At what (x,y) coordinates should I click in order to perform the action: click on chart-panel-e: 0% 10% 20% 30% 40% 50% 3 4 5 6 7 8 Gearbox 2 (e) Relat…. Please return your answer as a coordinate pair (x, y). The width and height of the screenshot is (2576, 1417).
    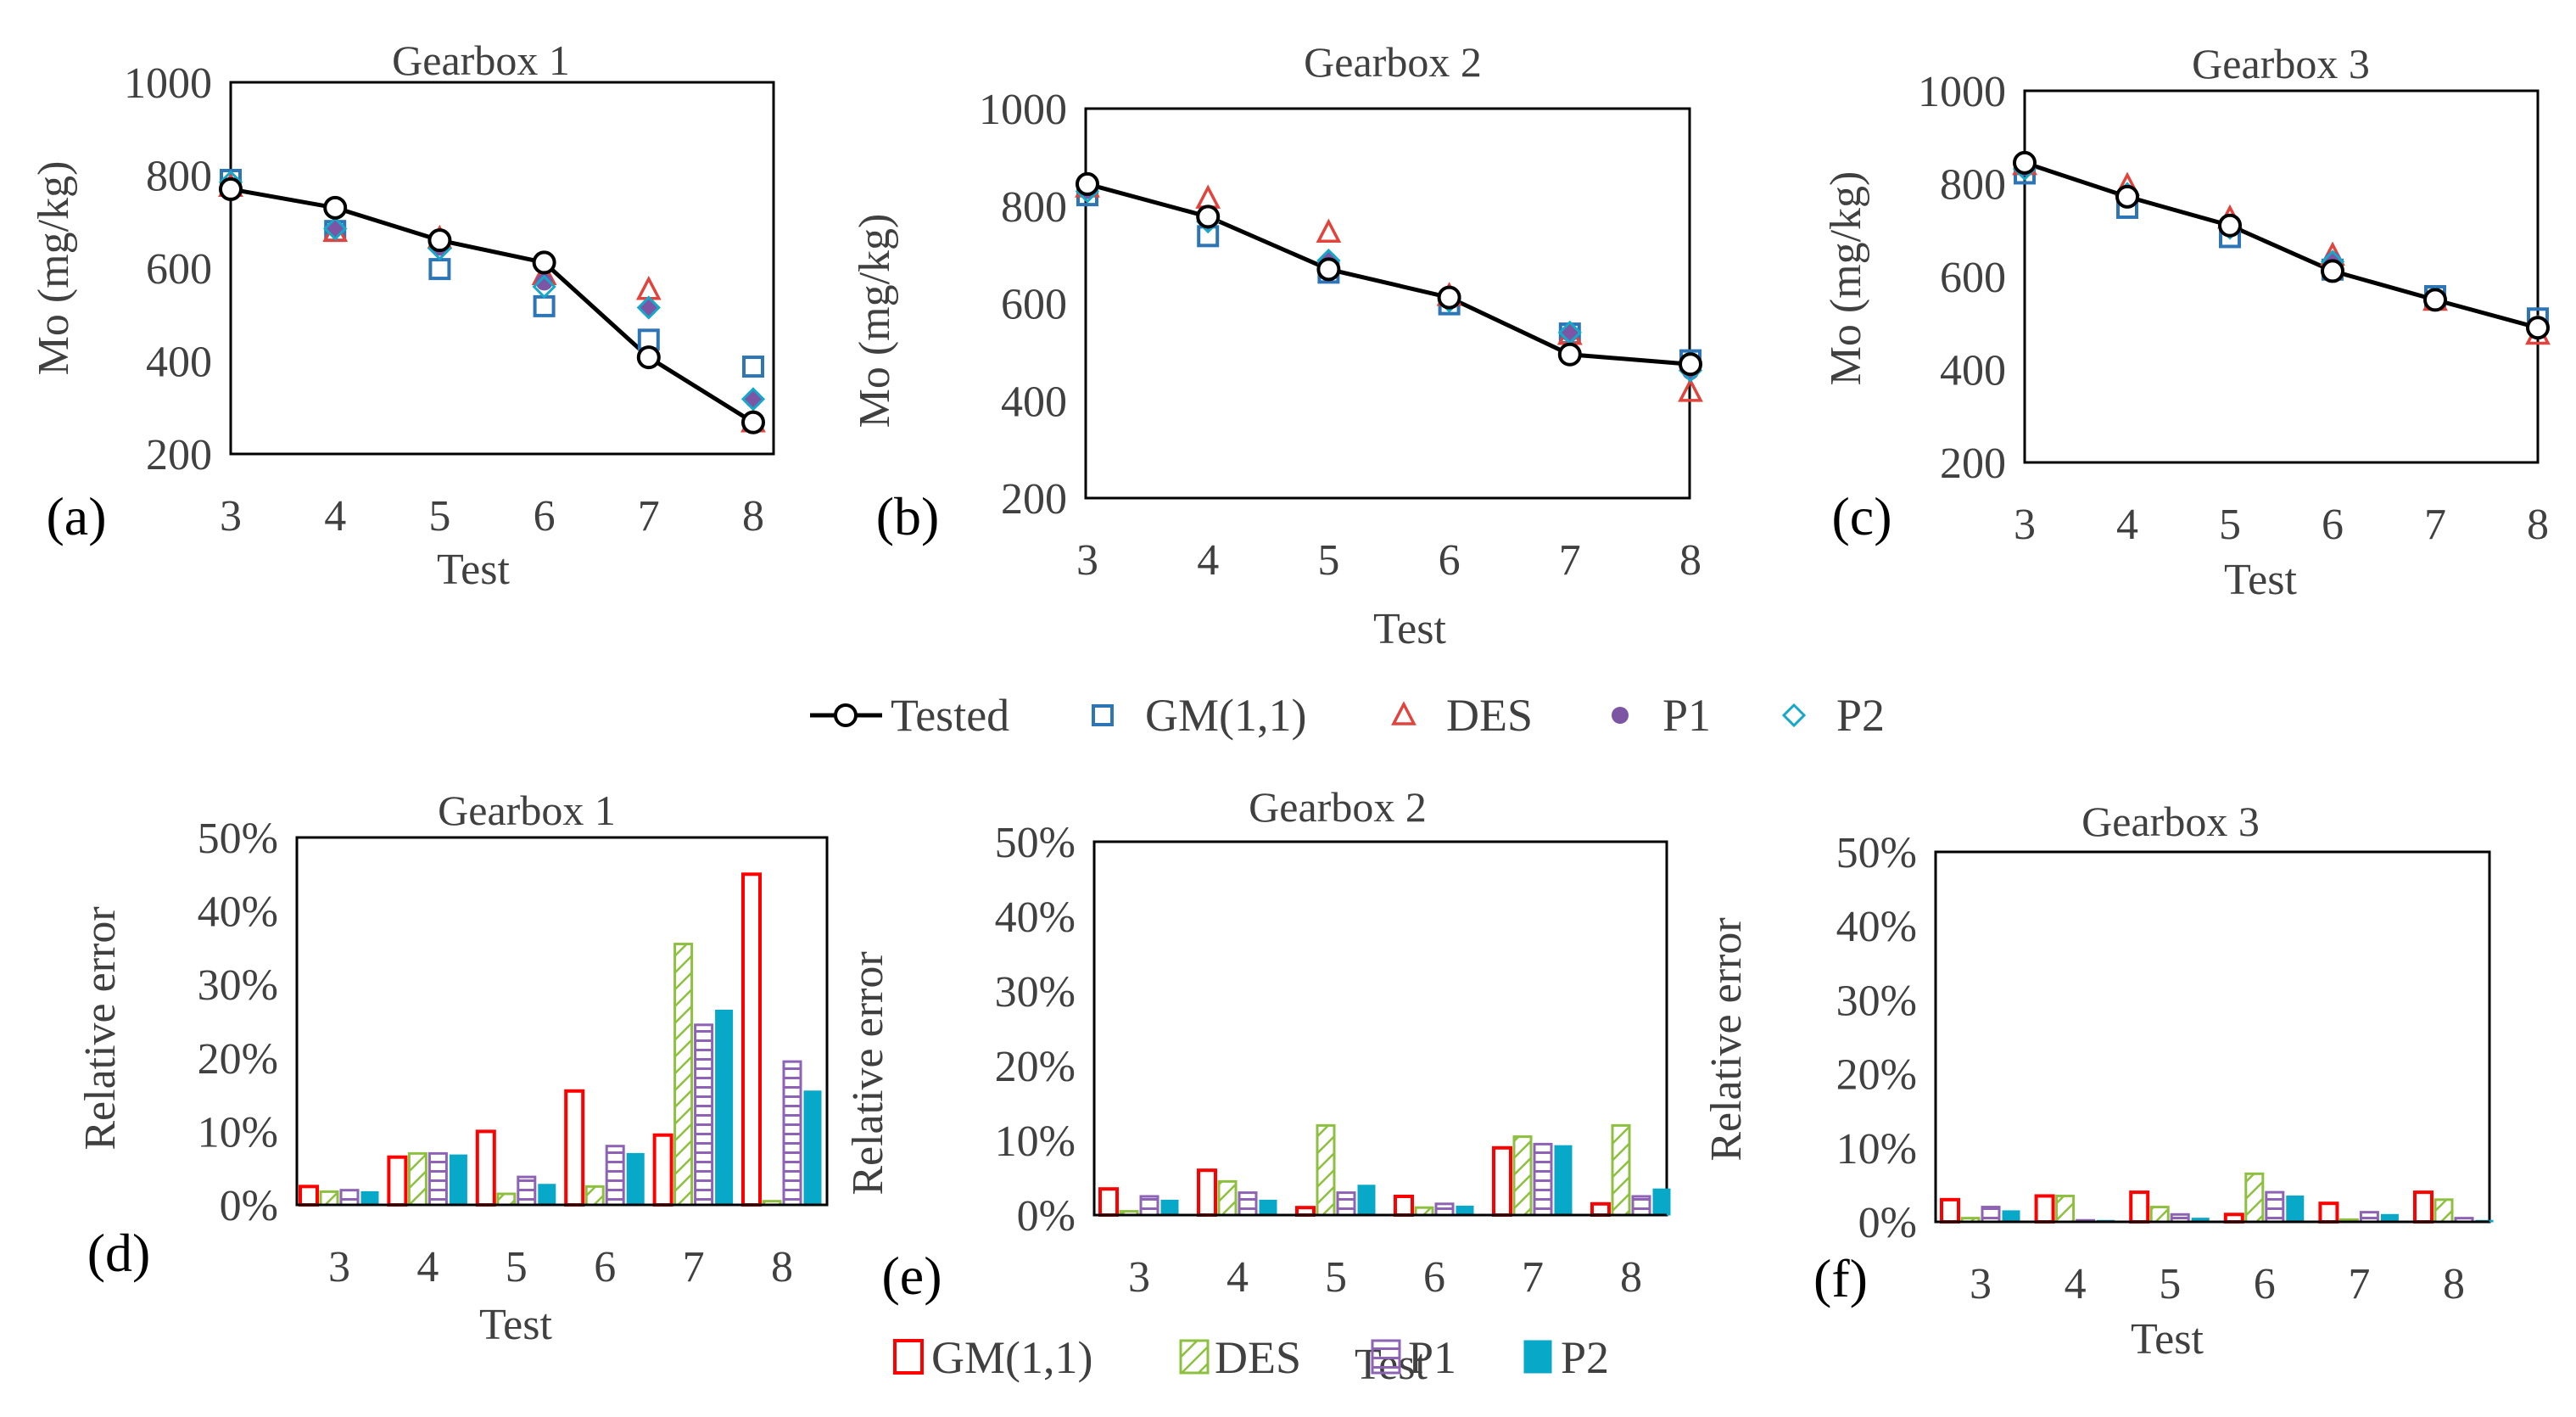
    Looking at the image, I should click on (1257, 1044).